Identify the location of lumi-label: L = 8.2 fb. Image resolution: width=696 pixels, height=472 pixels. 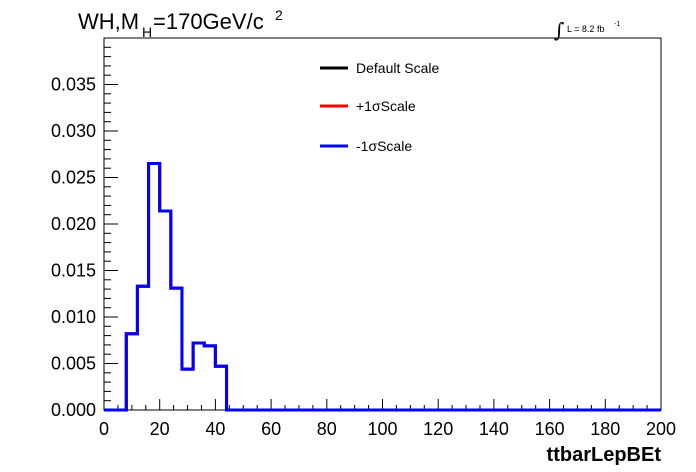
(585, 29).